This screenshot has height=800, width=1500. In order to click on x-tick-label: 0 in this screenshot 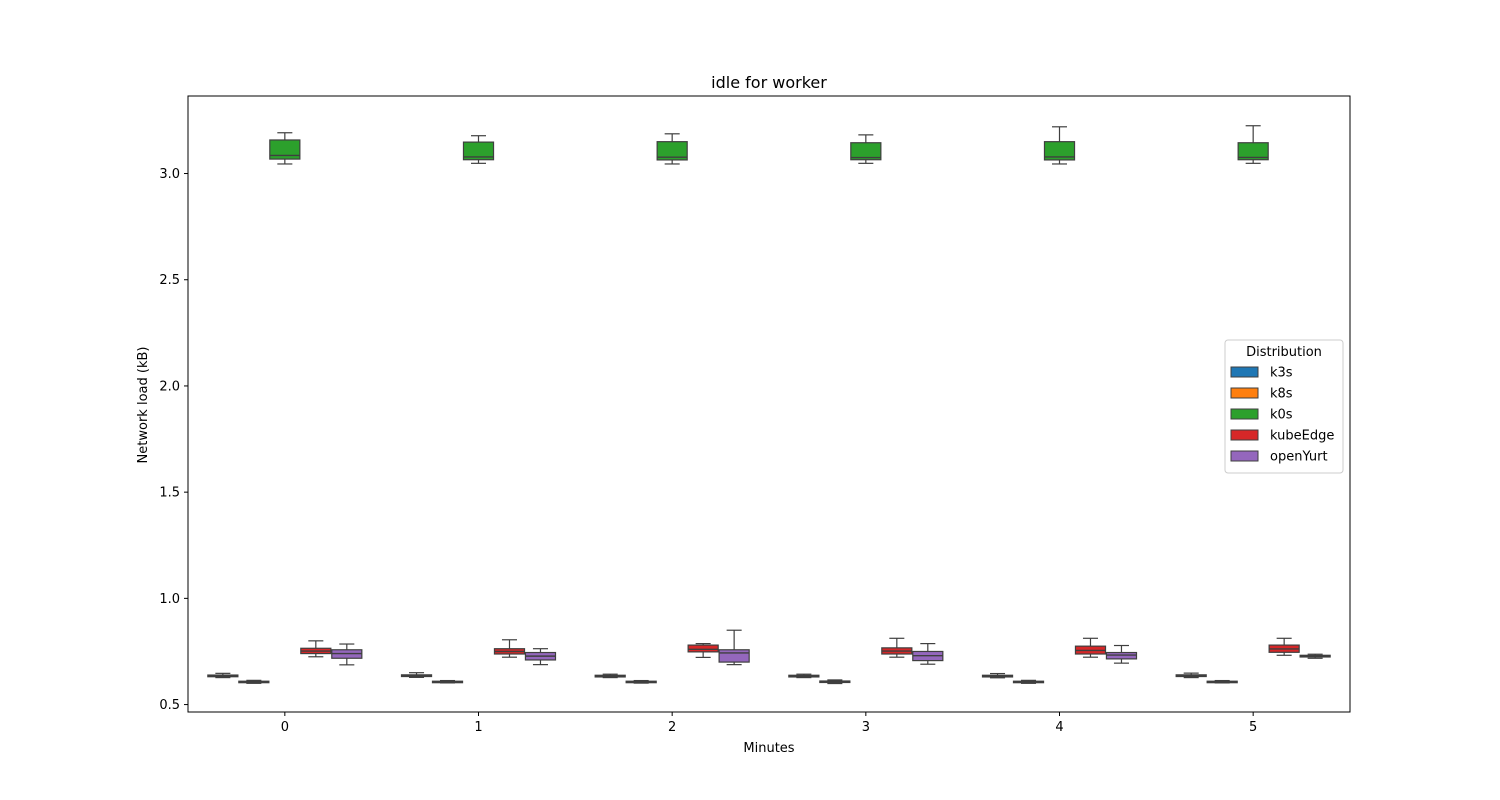, I will do `click(285, 727)`.